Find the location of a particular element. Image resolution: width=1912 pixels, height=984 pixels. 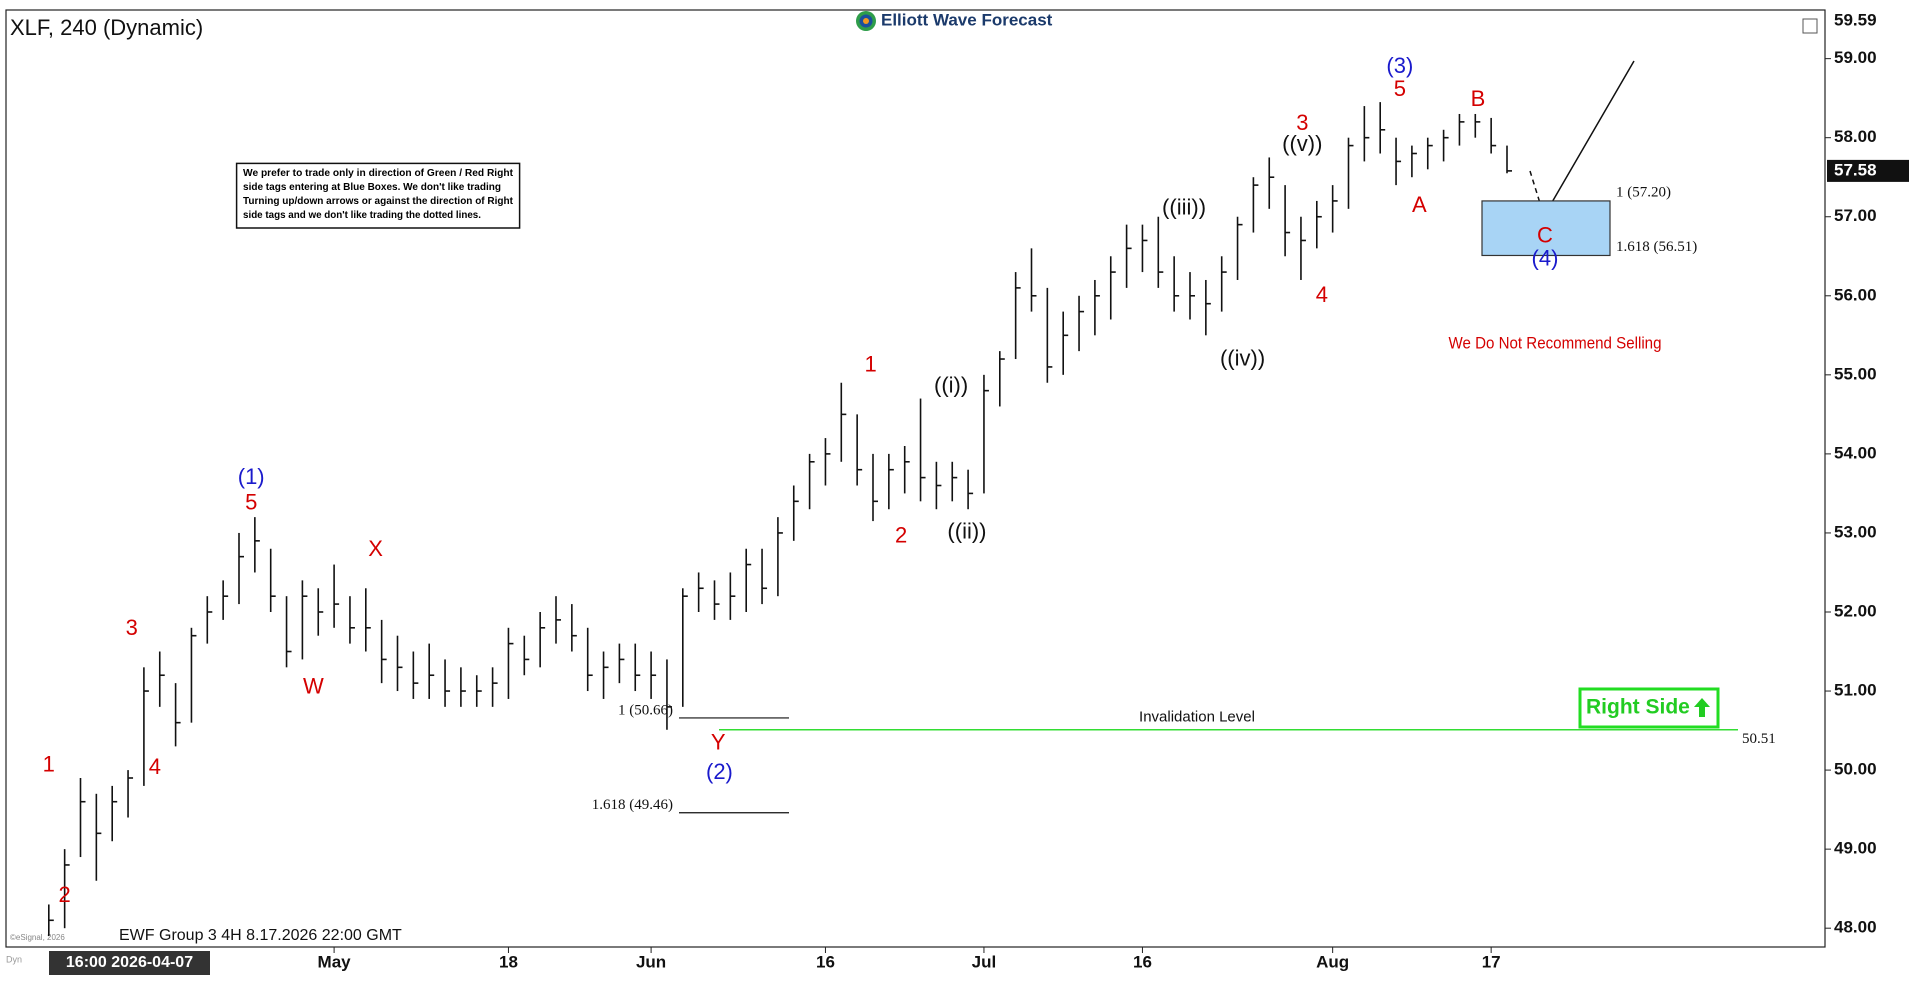

chart-title: XLF, 240 (Dynamic) is located at coordinates (106, 27).